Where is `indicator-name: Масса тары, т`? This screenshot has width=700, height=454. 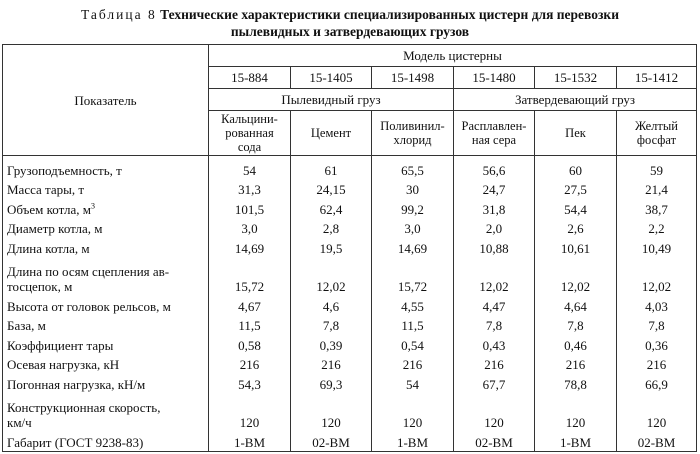
indicator-name: Масса тары, т is located at coordinates (105, 188).